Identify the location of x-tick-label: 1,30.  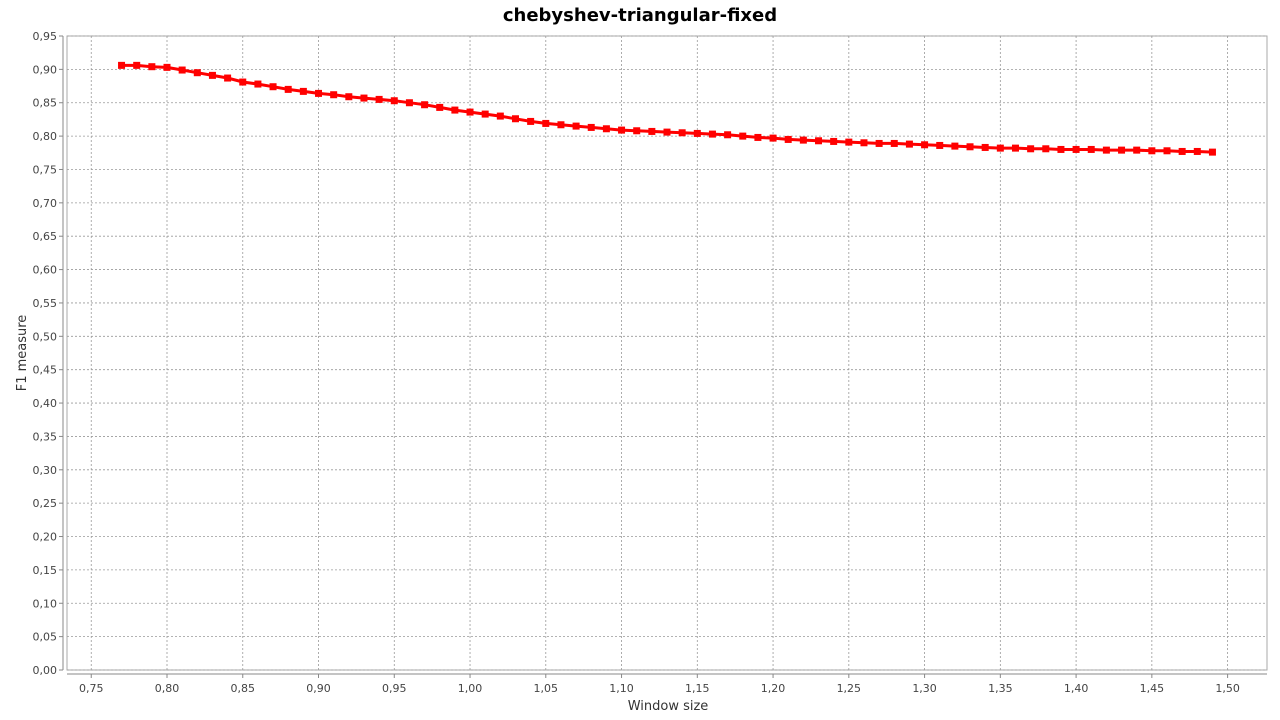
(924, 688).